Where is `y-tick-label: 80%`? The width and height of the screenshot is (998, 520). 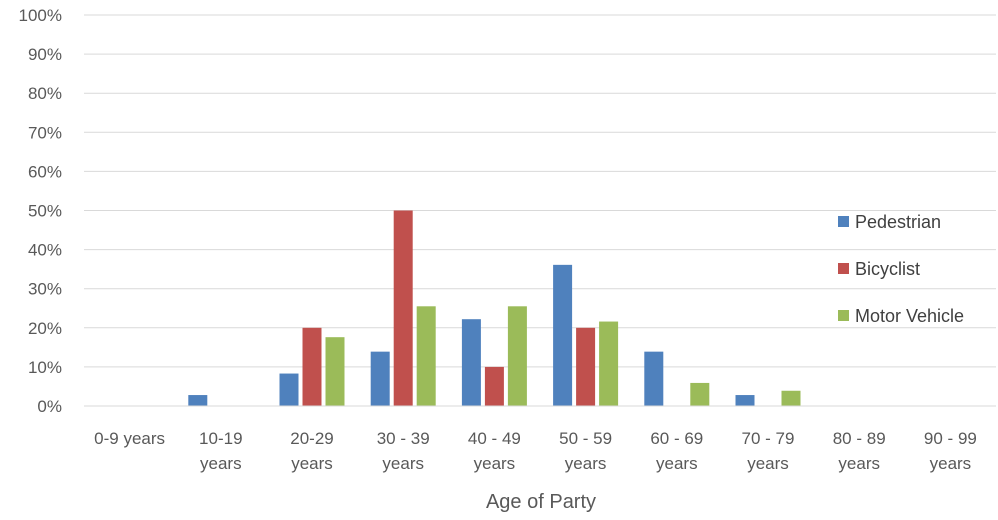 y-tick-label: 80% is located at coordinates (45, 93).